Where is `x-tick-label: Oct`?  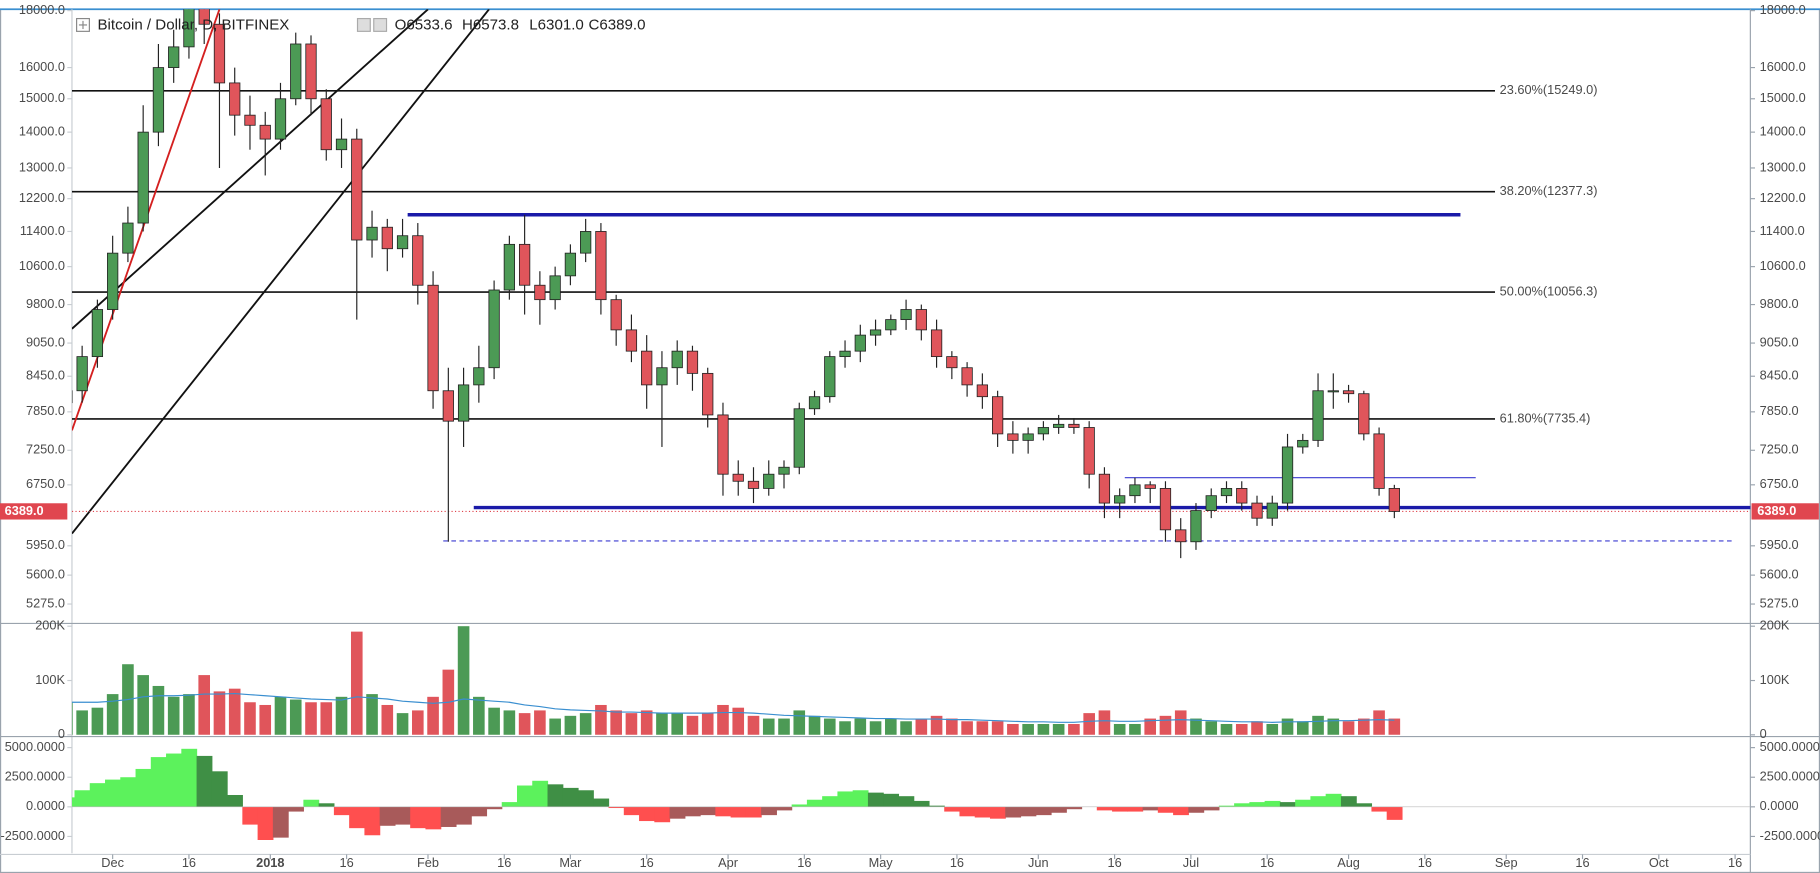 x-tick-label: Oct is located at coordinates (1659, 862).